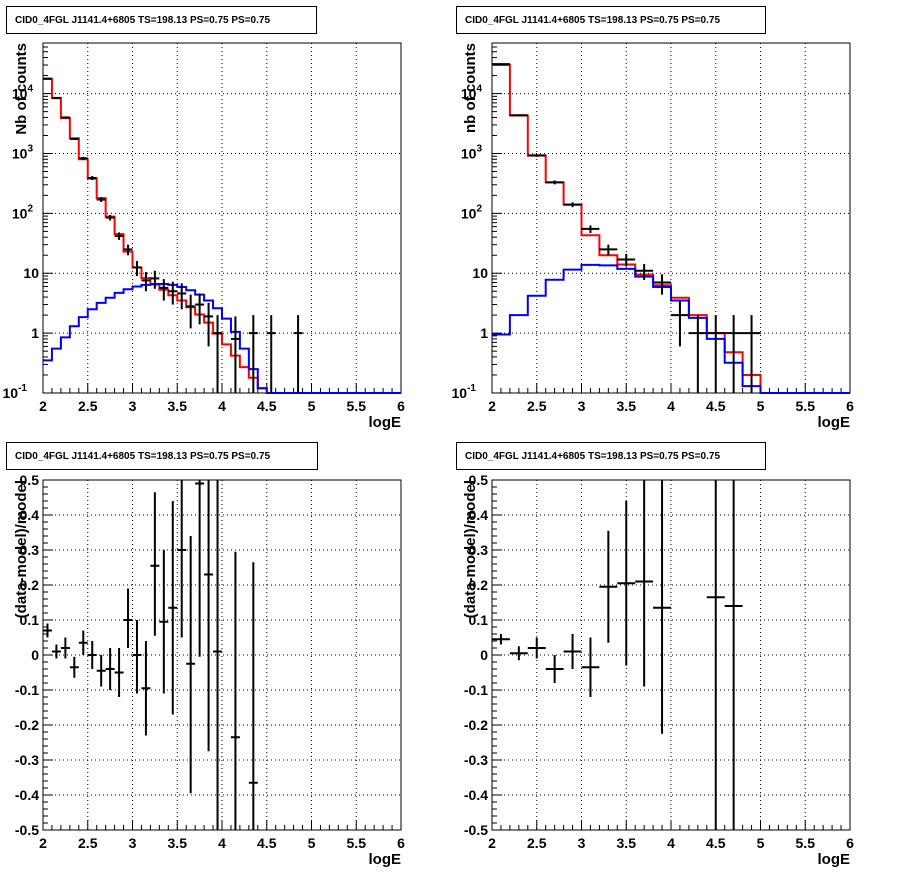 The width and height of the screenshot is (898, 875). What do you see at coordinates (27, 760) in the screenshot?
I see `y-tick-label: -0.3` at bounding box center [27, 760].